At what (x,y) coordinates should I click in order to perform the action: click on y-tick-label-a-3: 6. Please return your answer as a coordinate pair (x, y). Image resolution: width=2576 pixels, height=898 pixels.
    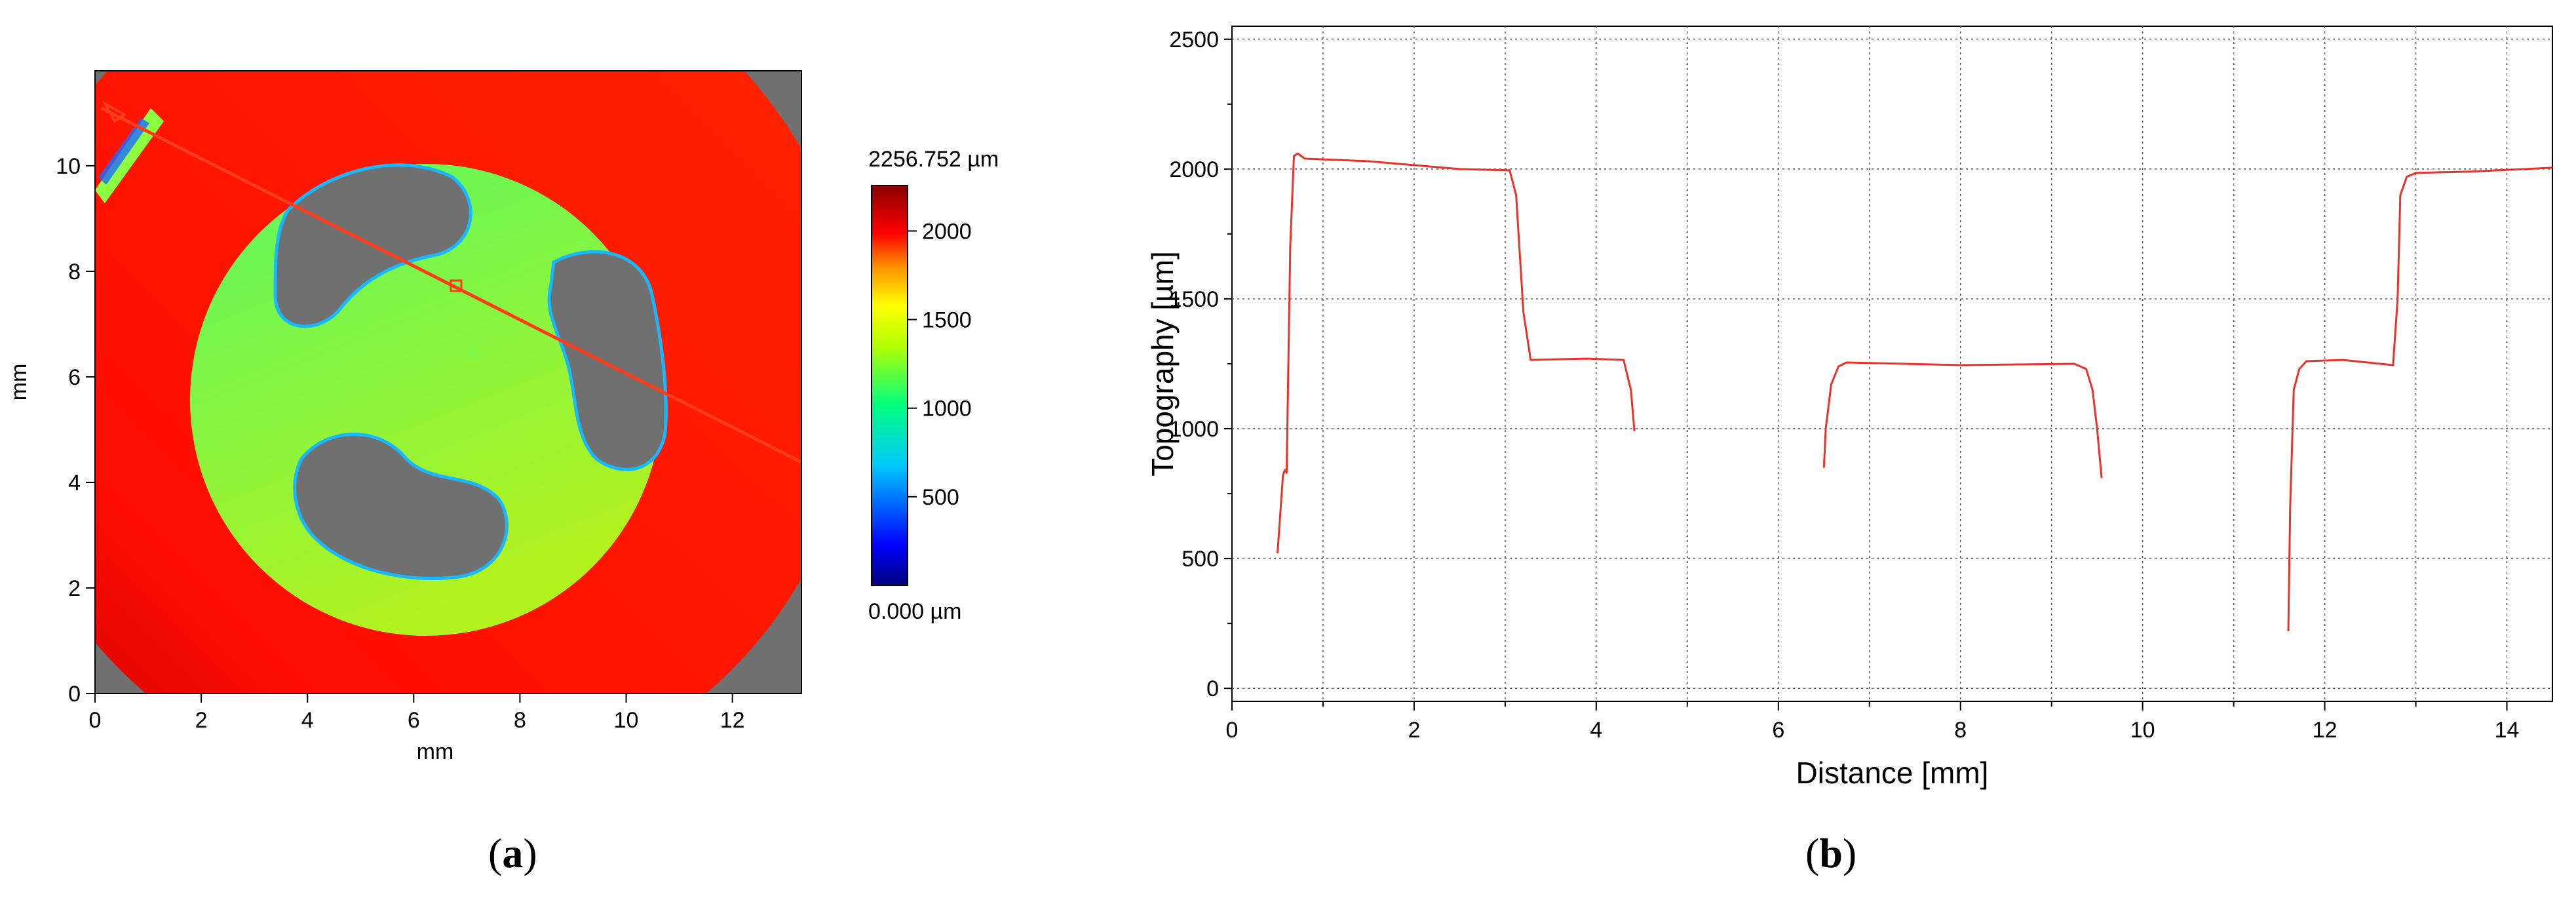
    Looking at the image, I should click on (74, 378).